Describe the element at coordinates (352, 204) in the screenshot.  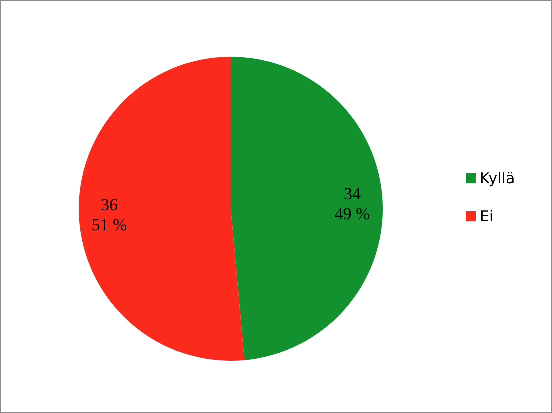
I see `data-label: 34 49 %` at that location.